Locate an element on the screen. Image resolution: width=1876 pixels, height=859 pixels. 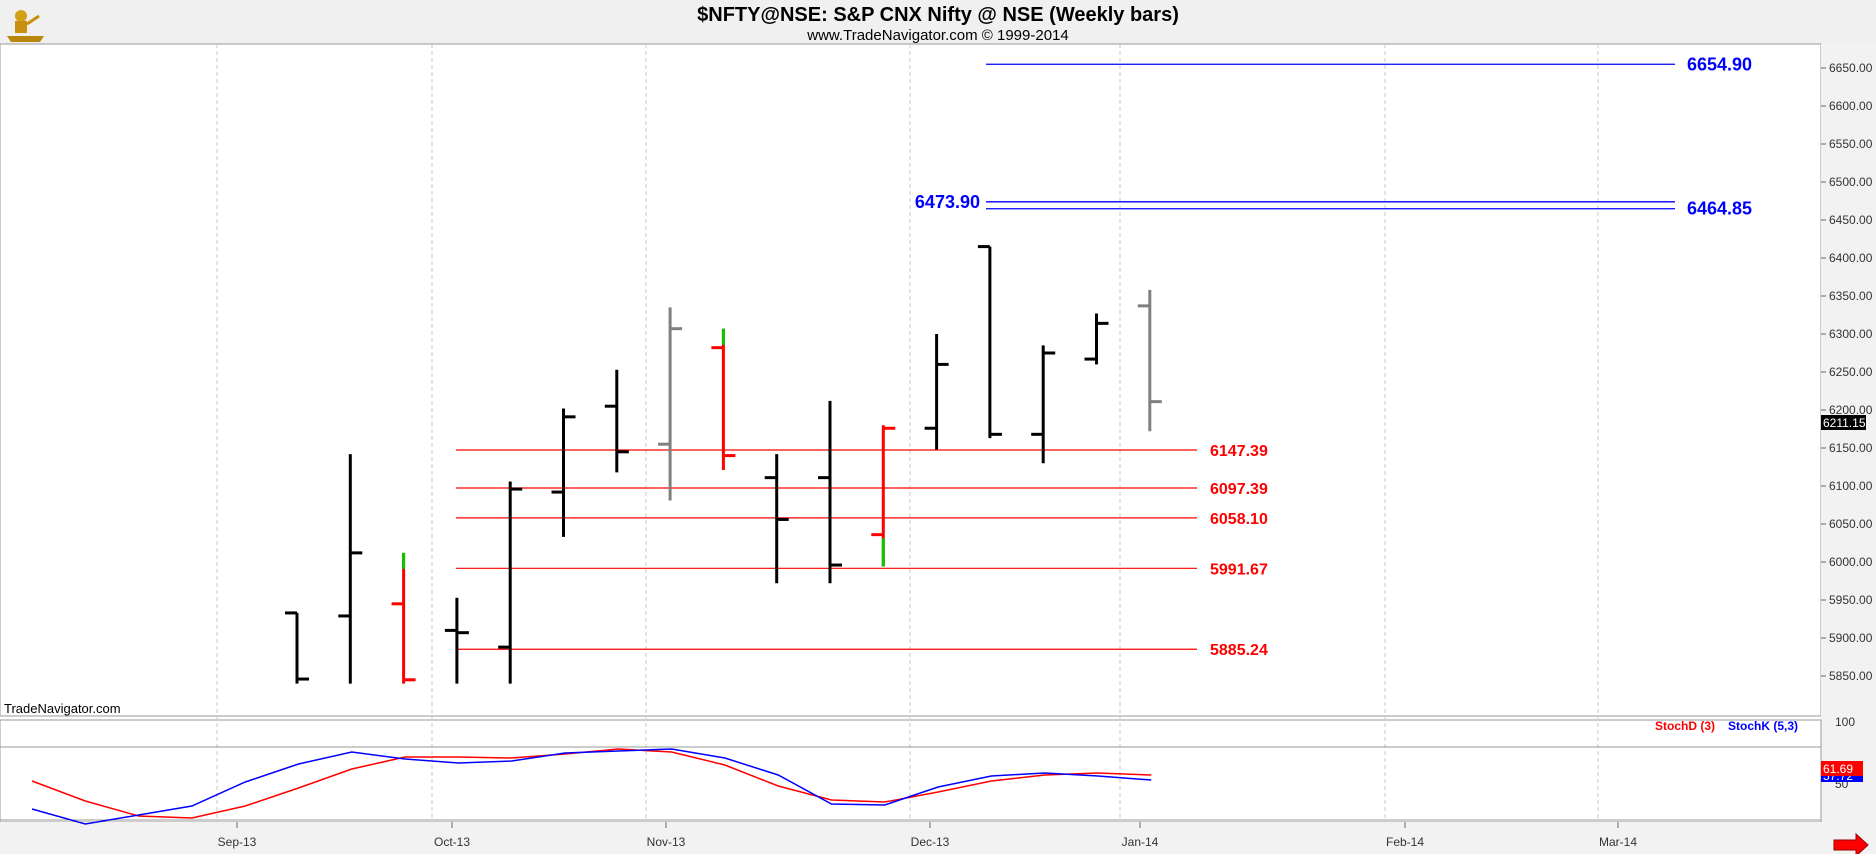
last-price-text: 6211.15 is located at coordinates (1844, 423).